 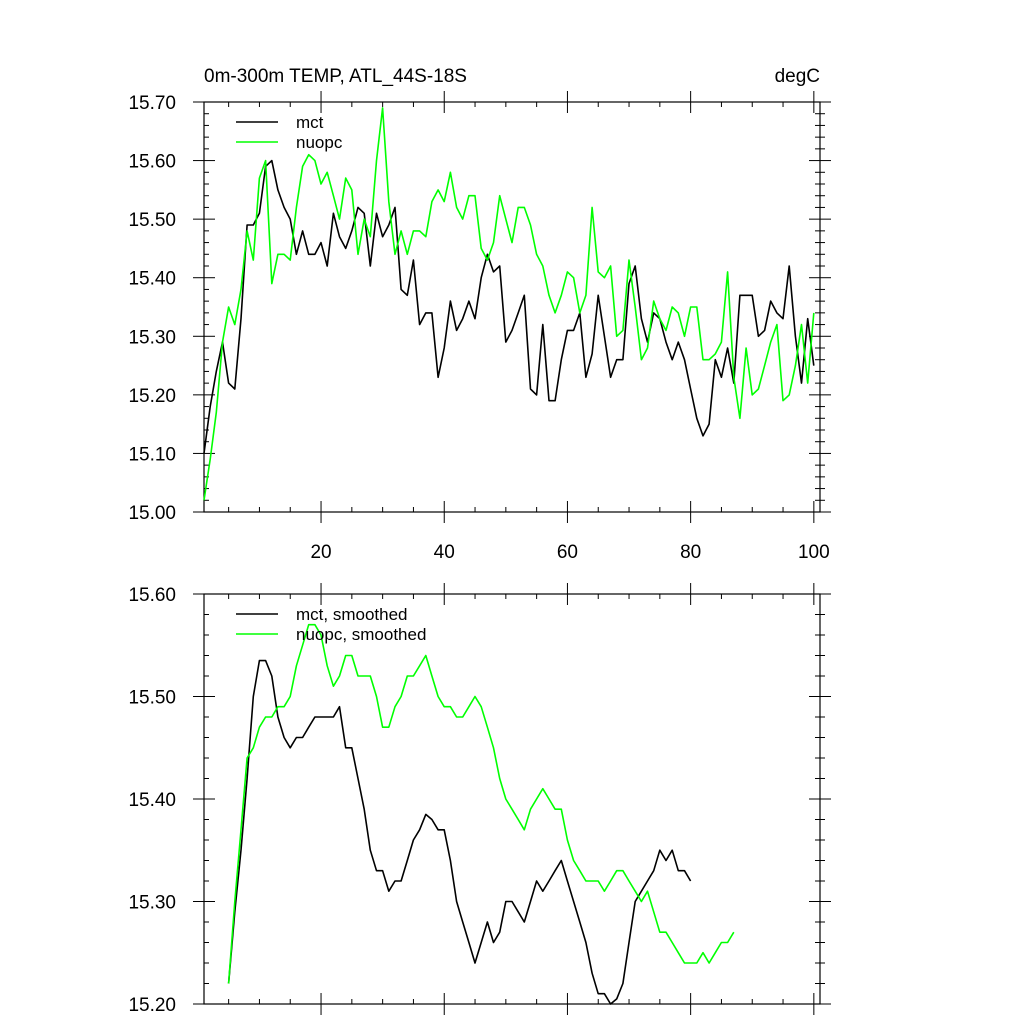 What do you see at coordinates (152, 454) in the screenshot?
I see `y-tick-label: 15.10` at bounding box center [152, 454].